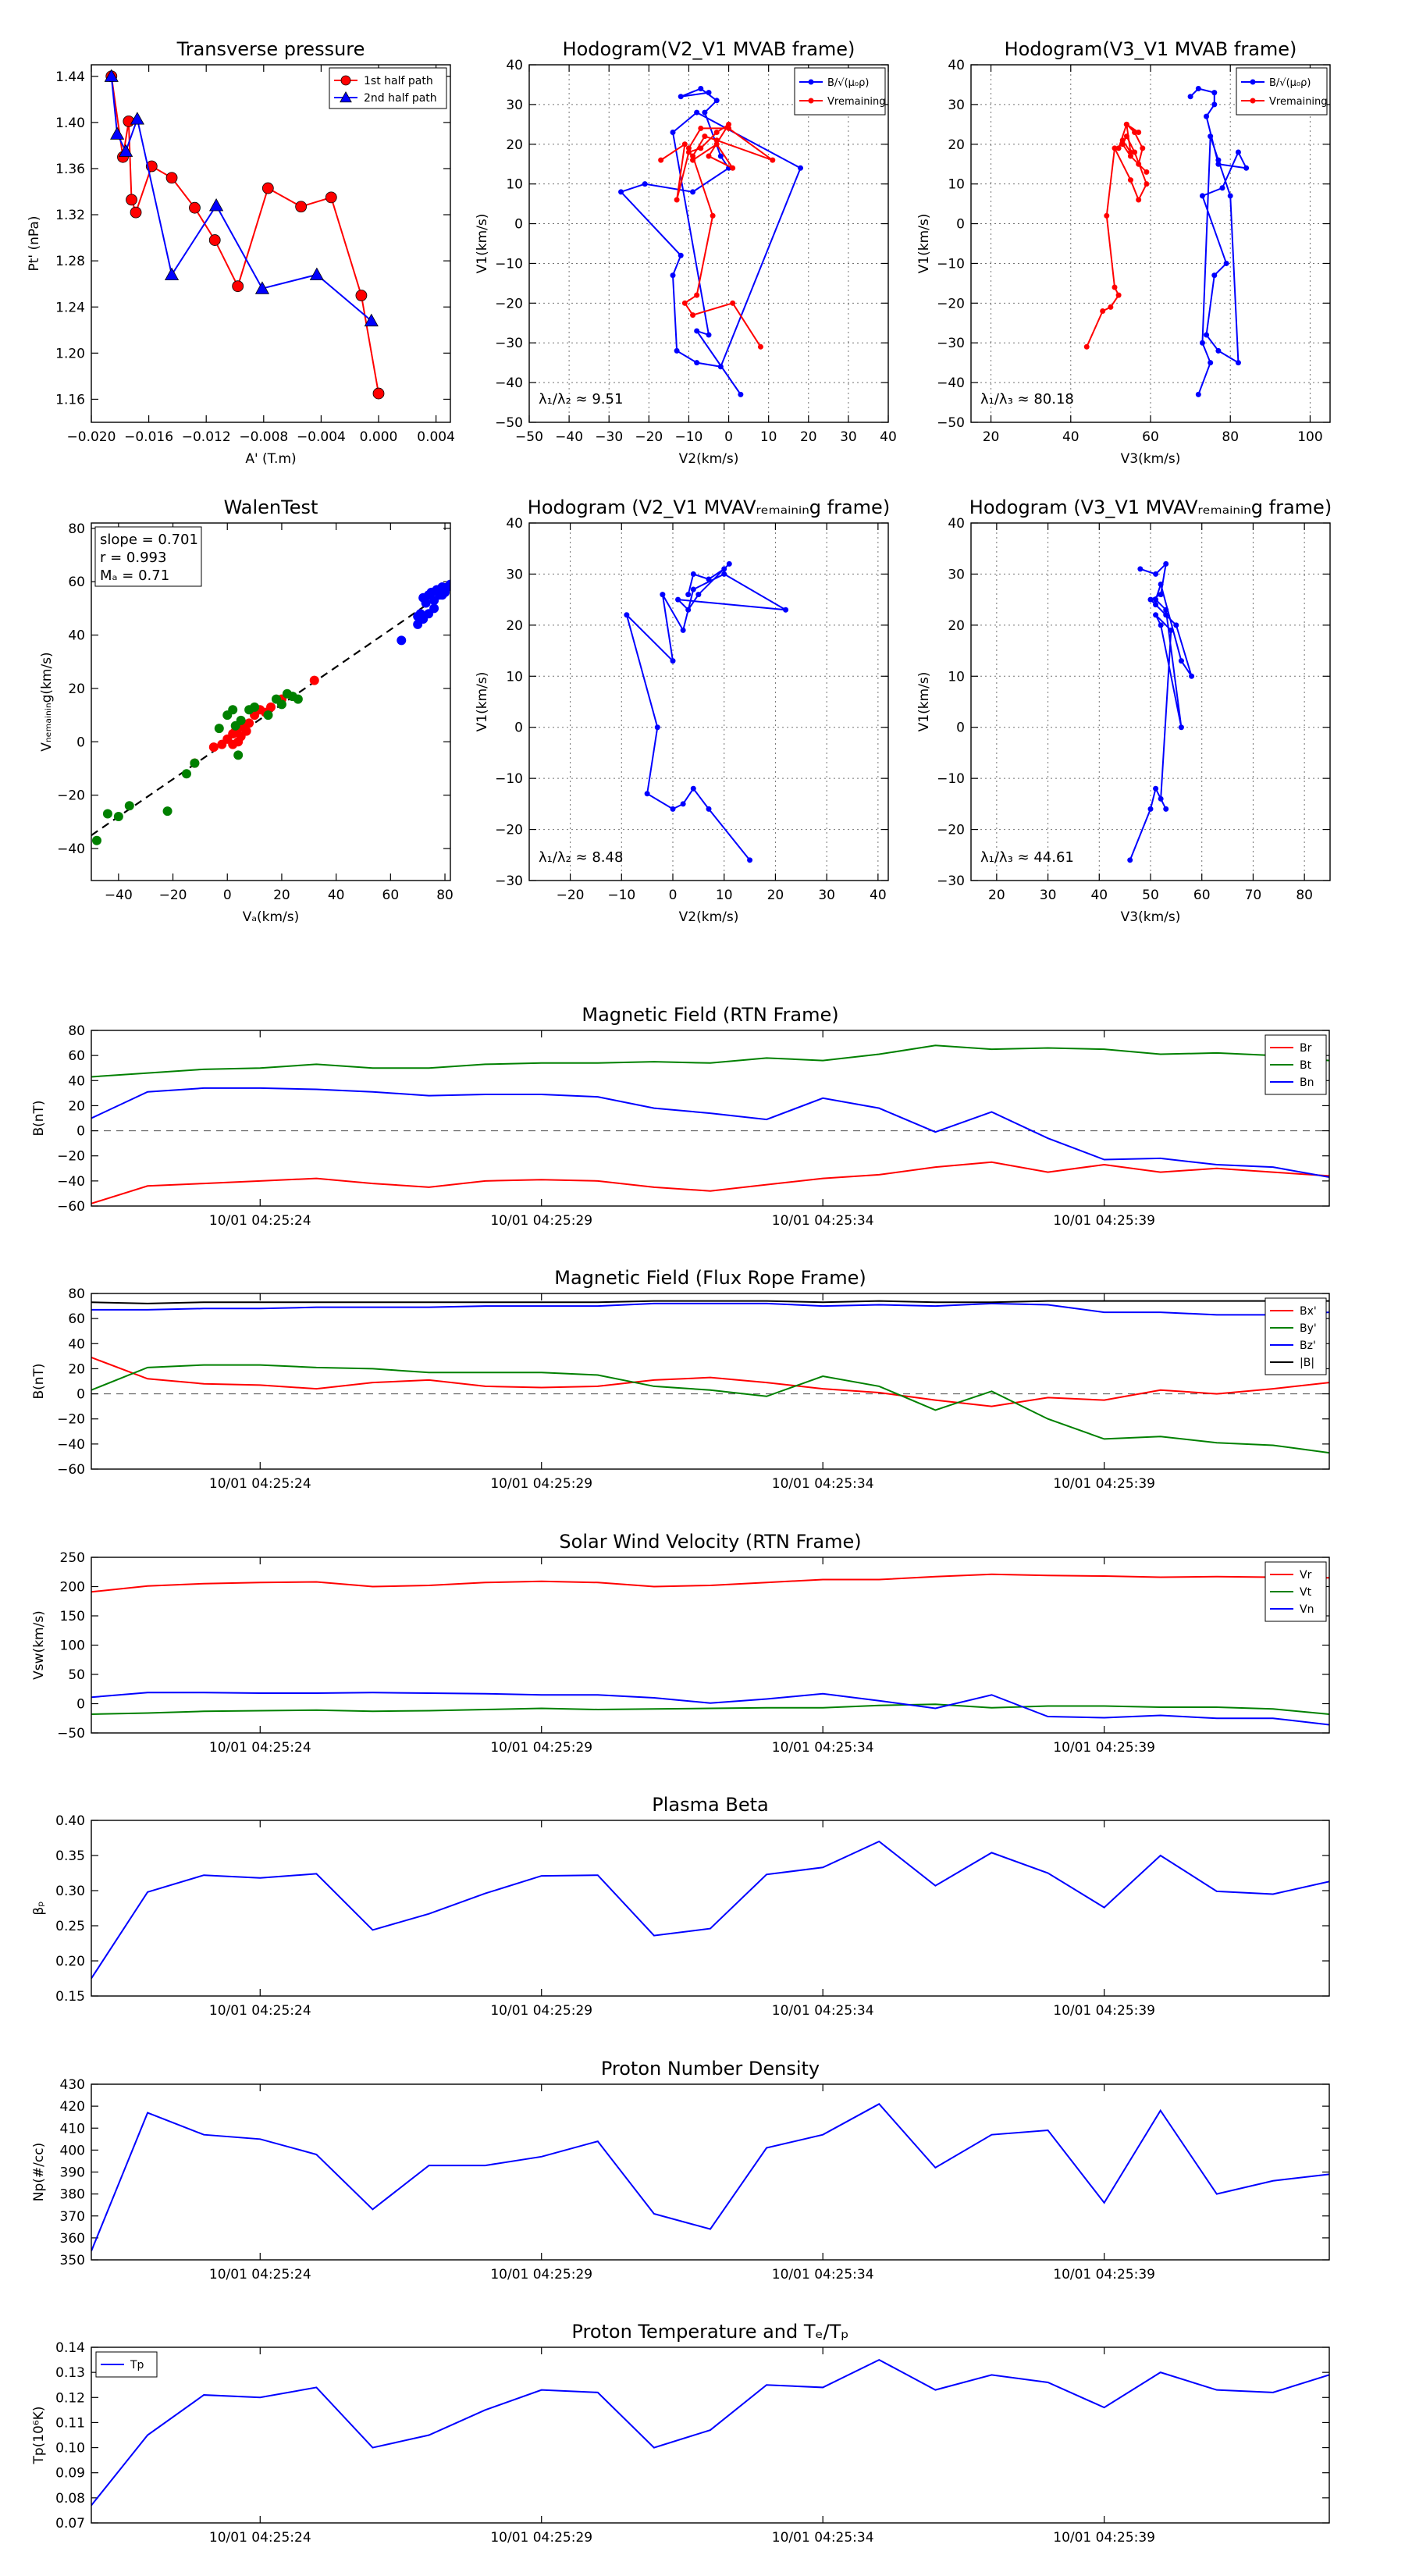 The width and height of the screenshot is (1405, 2576). Describe the element at coordinates (1027, 858) in the screenshot. I see `eigenvalue-ratio: λ₁/λ₃ ≈ 44.61` at that location.